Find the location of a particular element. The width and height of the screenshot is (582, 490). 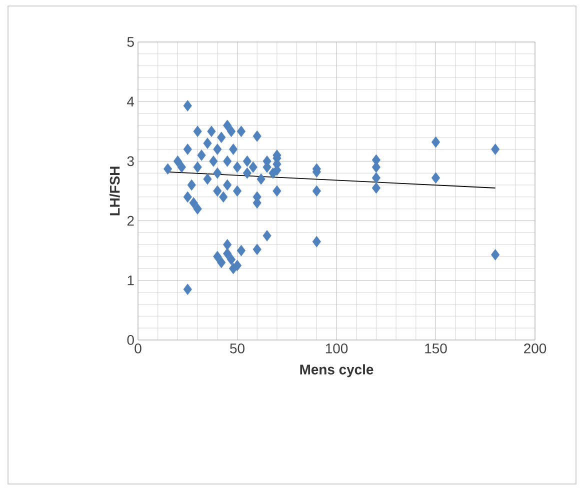

y-tick-label: 1 is located at coordinates (131, 281).